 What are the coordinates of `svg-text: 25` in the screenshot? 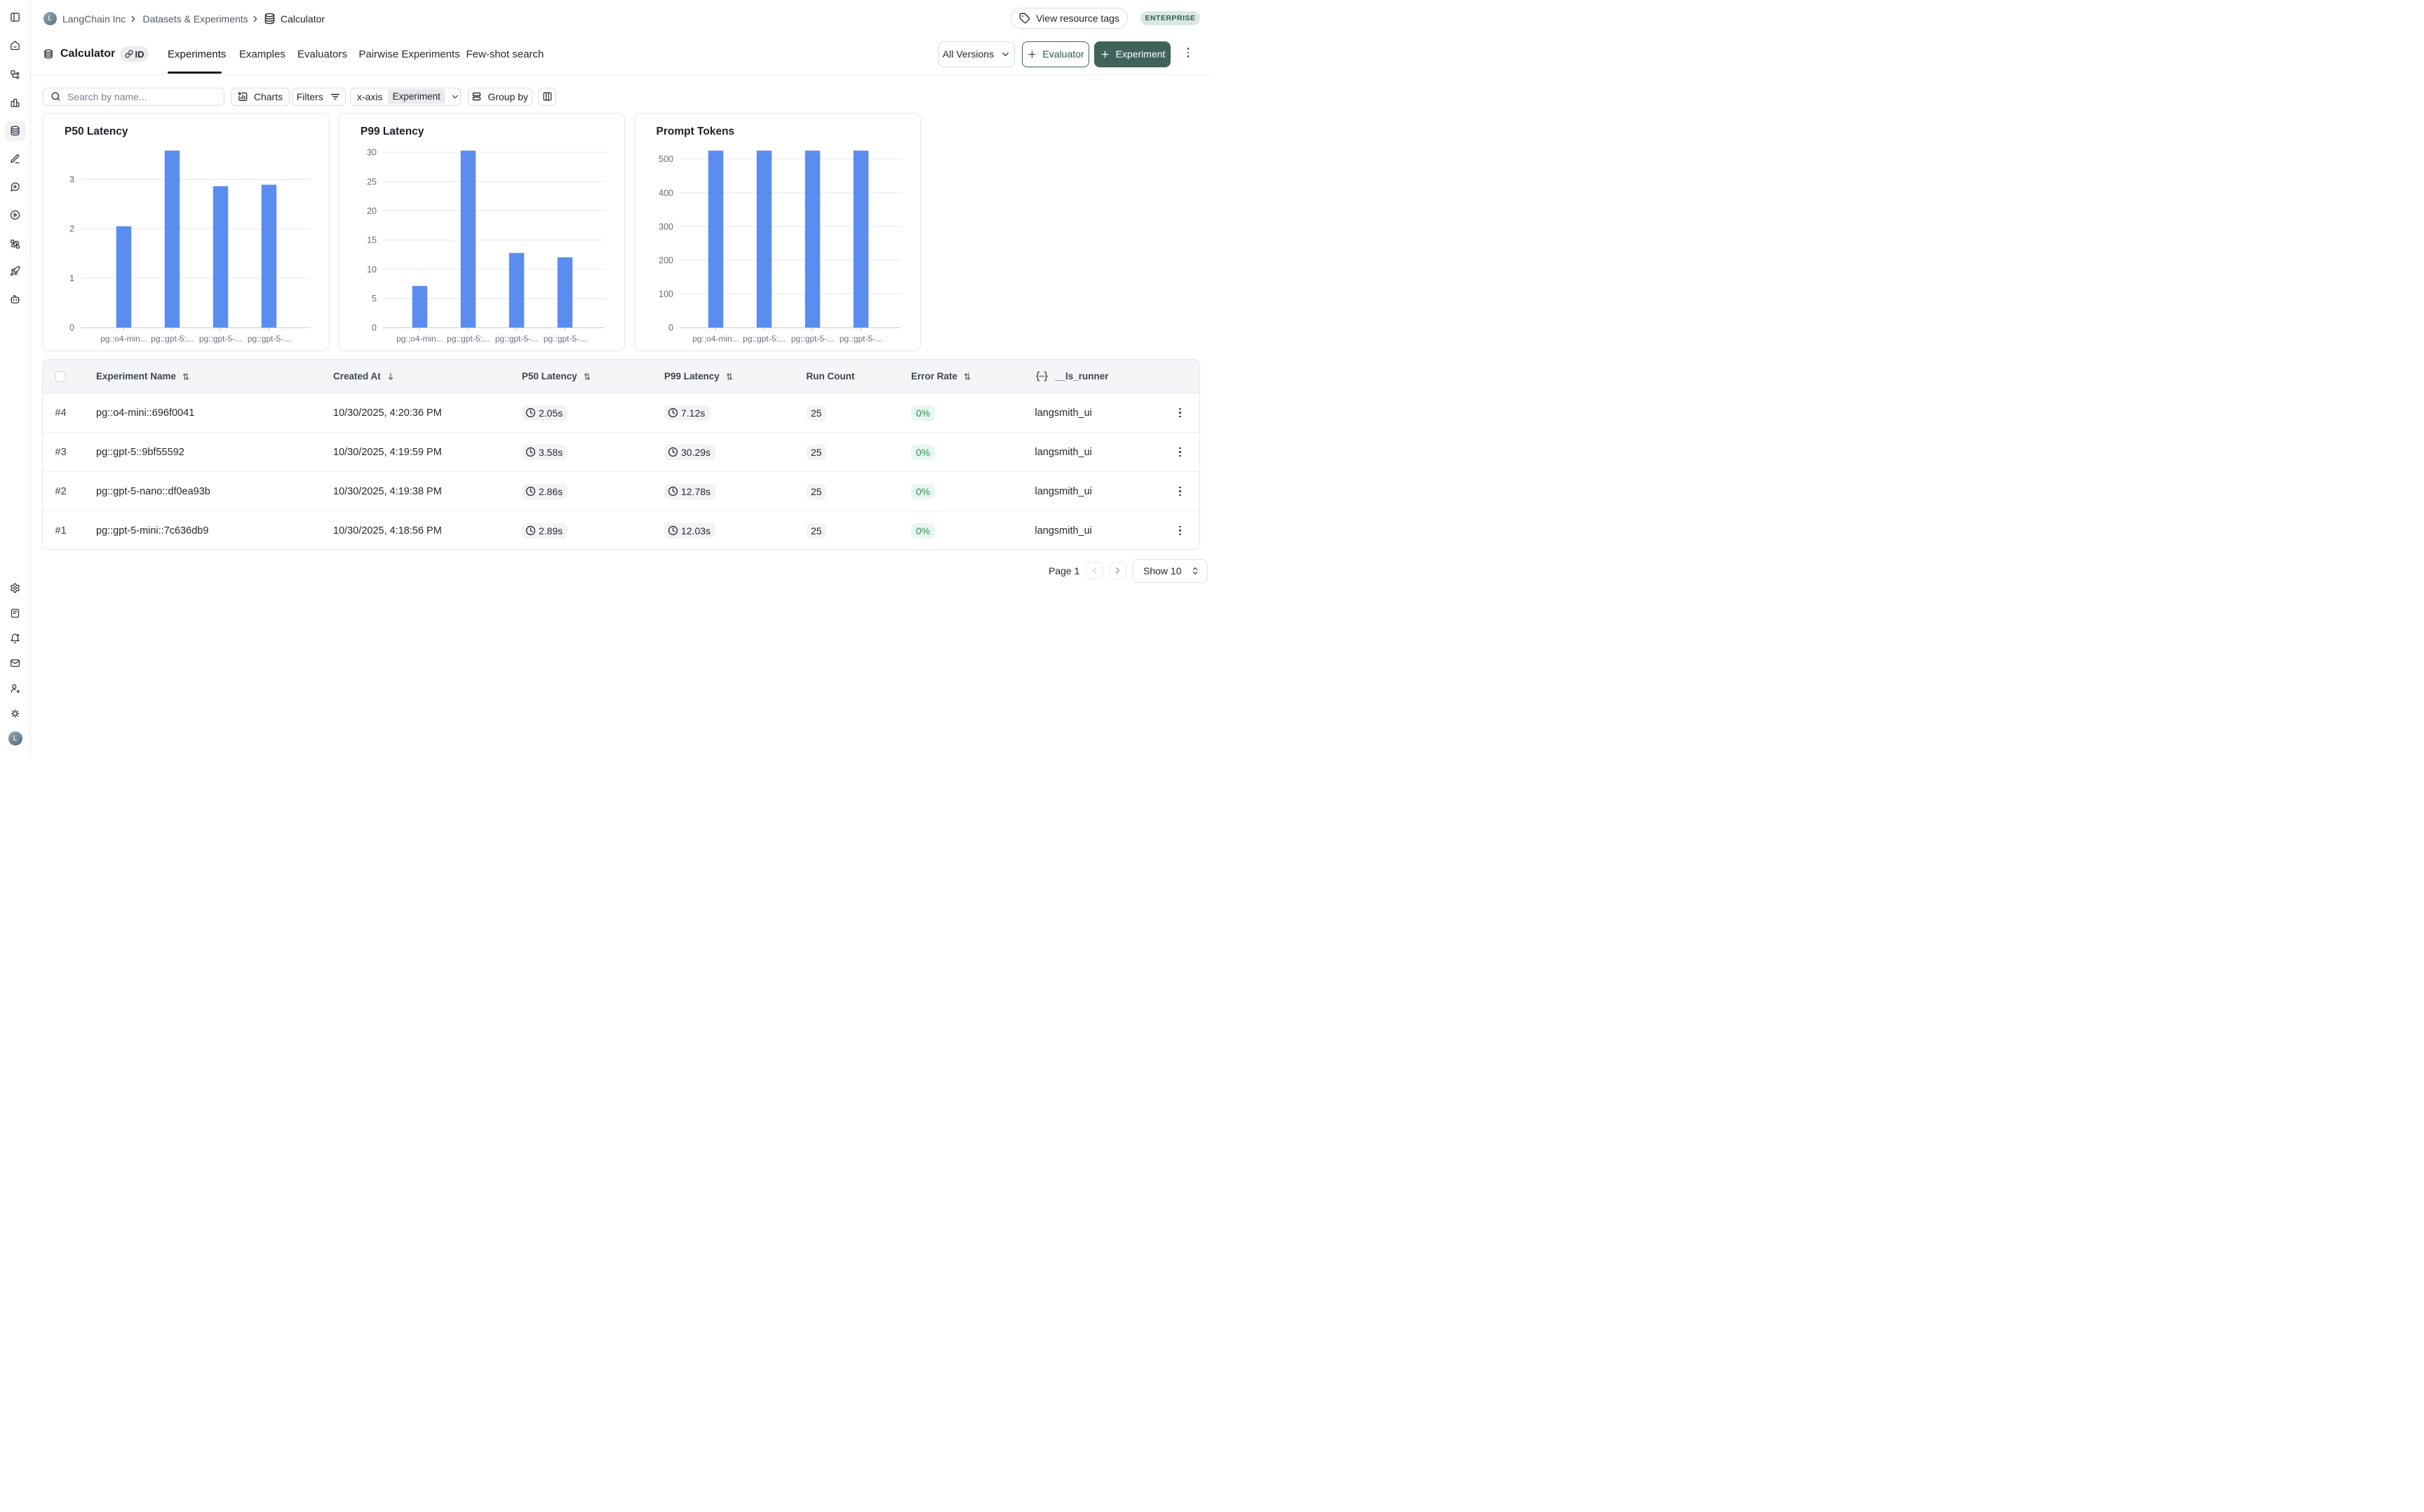 It's located at (372, 182).